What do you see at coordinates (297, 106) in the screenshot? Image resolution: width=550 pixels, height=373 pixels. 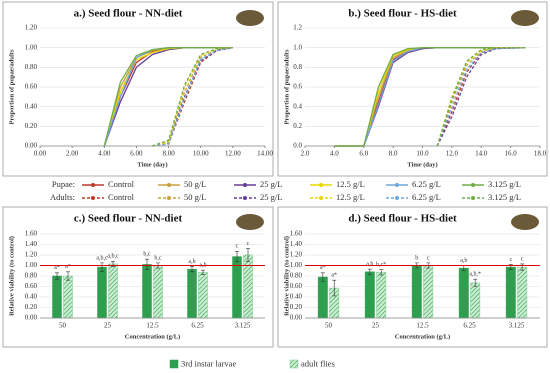 I see `y-tick-label: 0.4` at bounding box center [297, 106].